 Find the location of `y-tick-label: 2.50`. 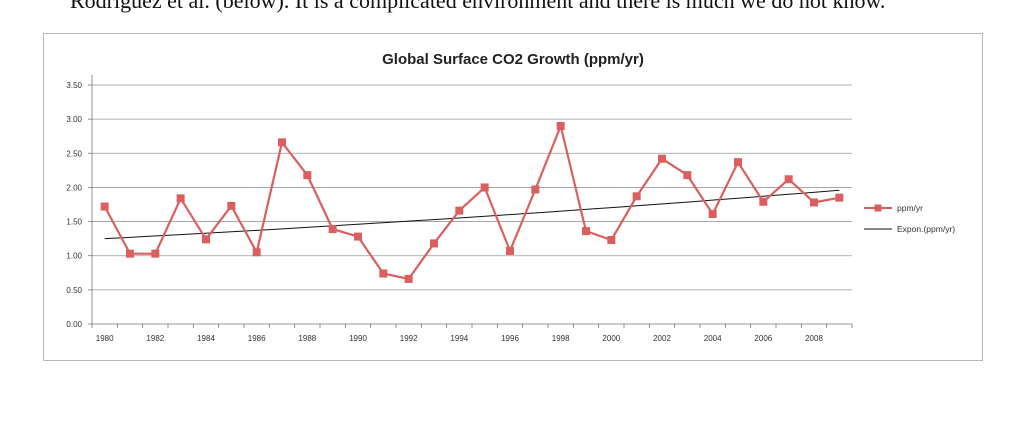

y-tick-label: 2.50 is located at coordinates (74, 153).